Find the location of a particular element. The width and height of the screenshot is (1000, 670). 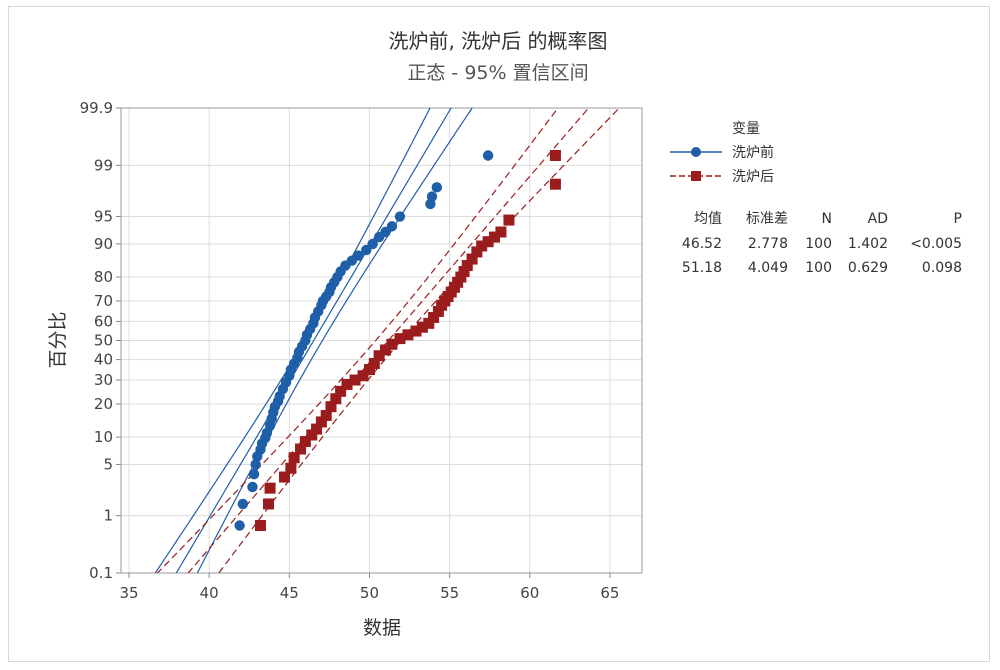

chart-subtitle: 正态 - 95% 置信区间 is located at coordinates (497, 73).